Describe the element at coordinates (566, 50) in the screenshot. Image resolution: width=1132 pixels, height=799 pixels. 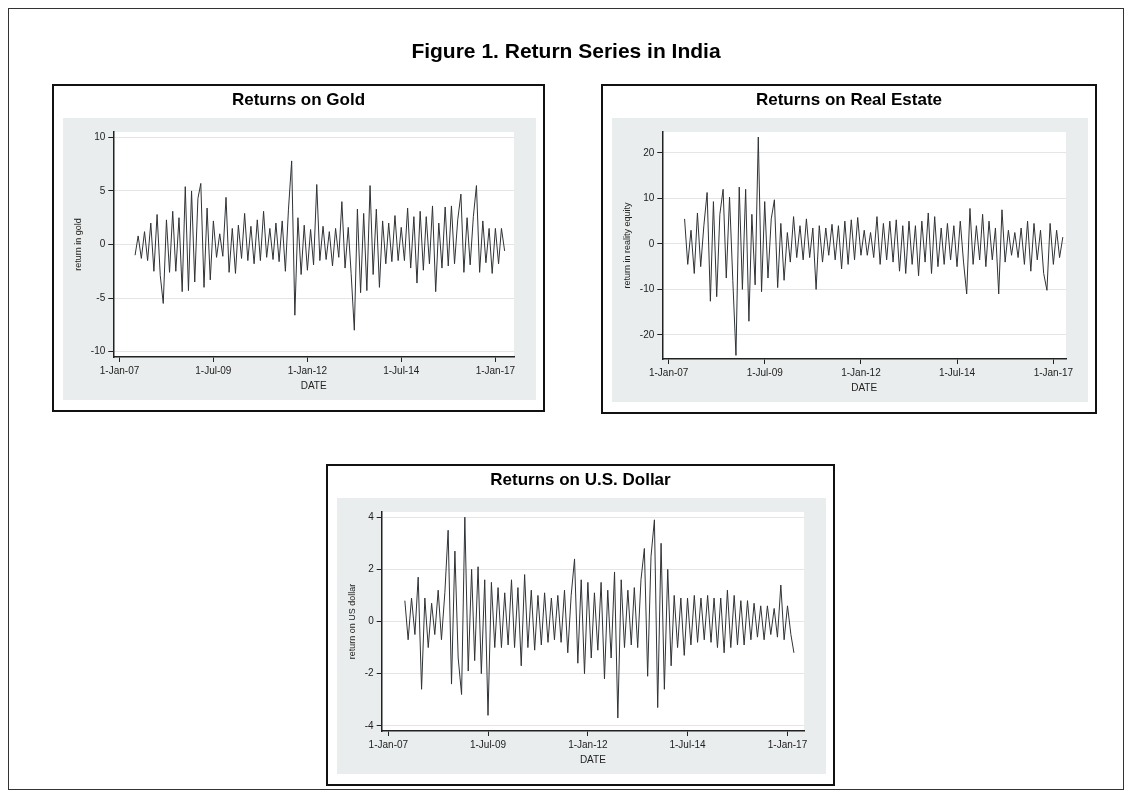
I see `text: Figure 1. Return Series in India` at that location.